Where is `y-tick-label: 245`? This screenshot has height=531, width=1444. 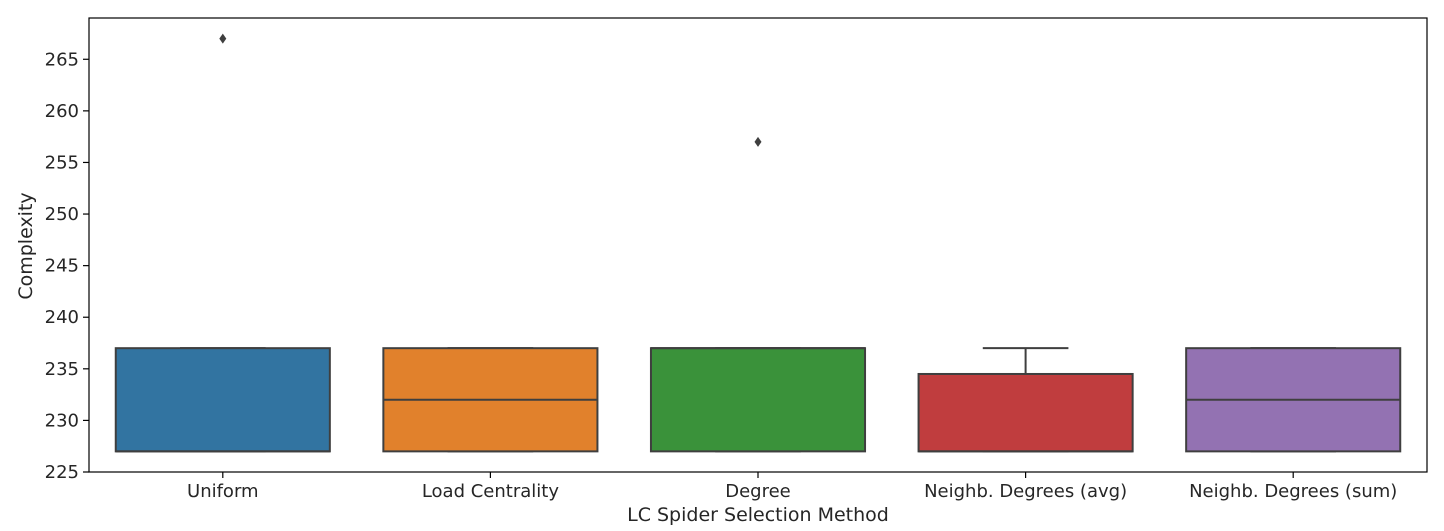 y-tick-label: 245 is located at coordinates (62, 266).